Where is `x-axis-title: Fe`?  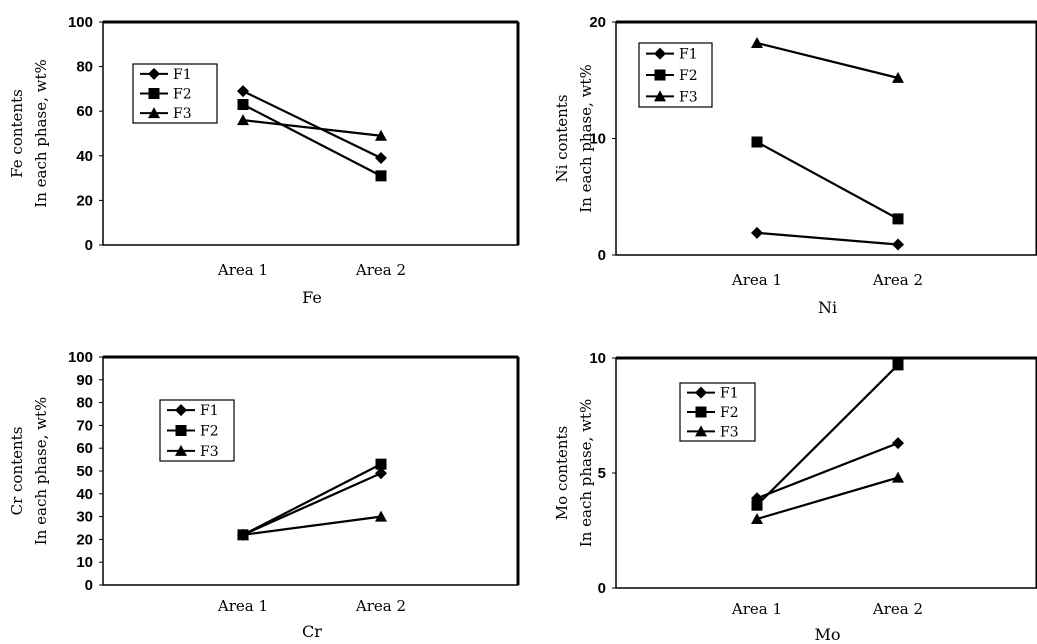 x-axis-title: Fe is located at coordinates (312, 297).